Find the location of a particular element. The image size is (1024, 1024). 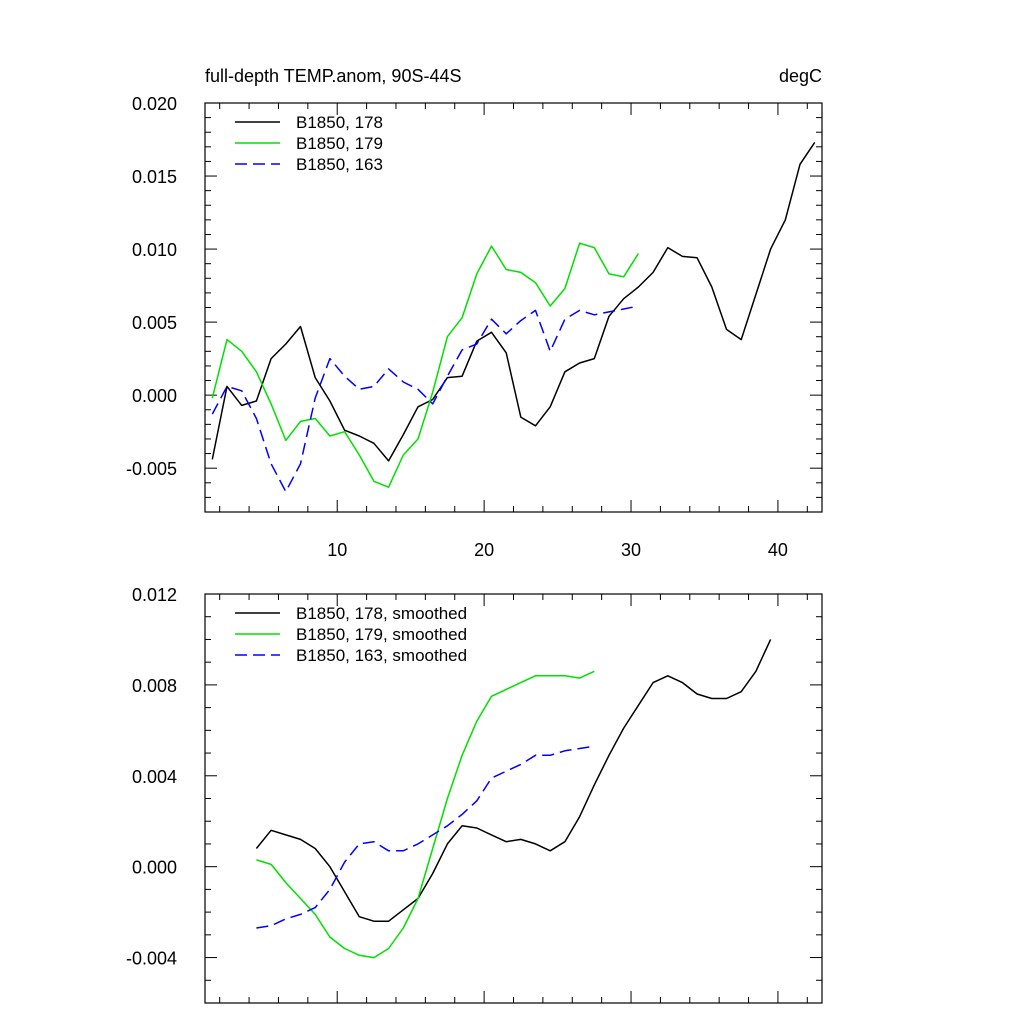

top-legend-label-3: B1850, 163 is located at coordinates (339, 164).